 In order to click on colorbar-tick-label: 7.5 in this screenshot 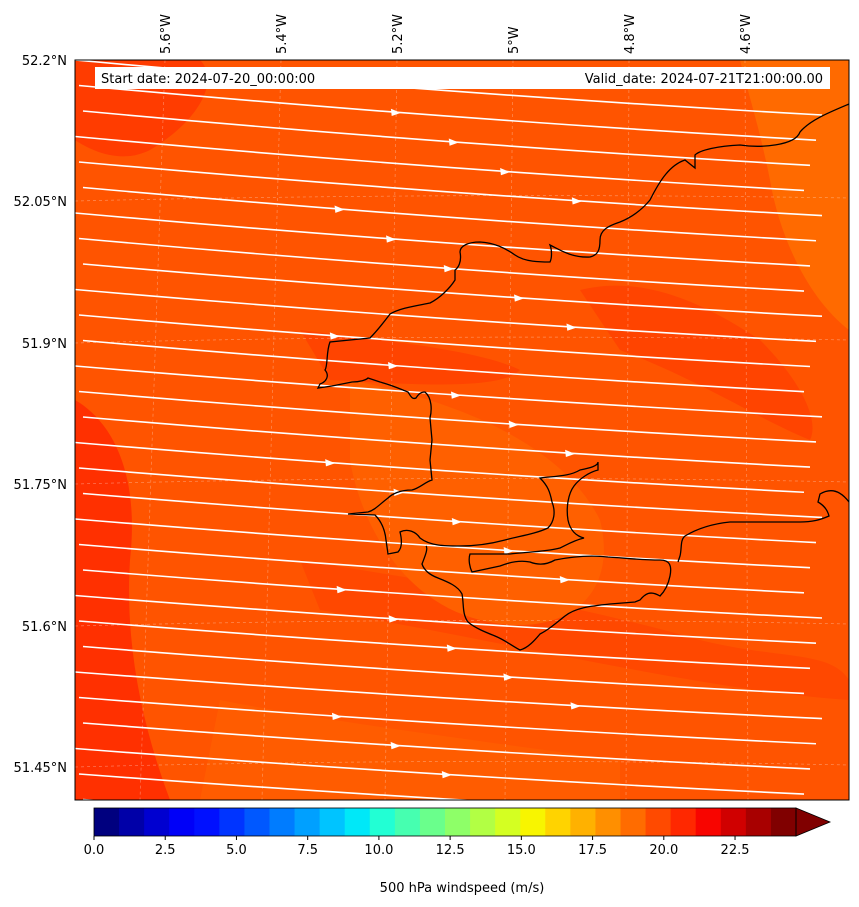, I will do `click(307, 850)`.